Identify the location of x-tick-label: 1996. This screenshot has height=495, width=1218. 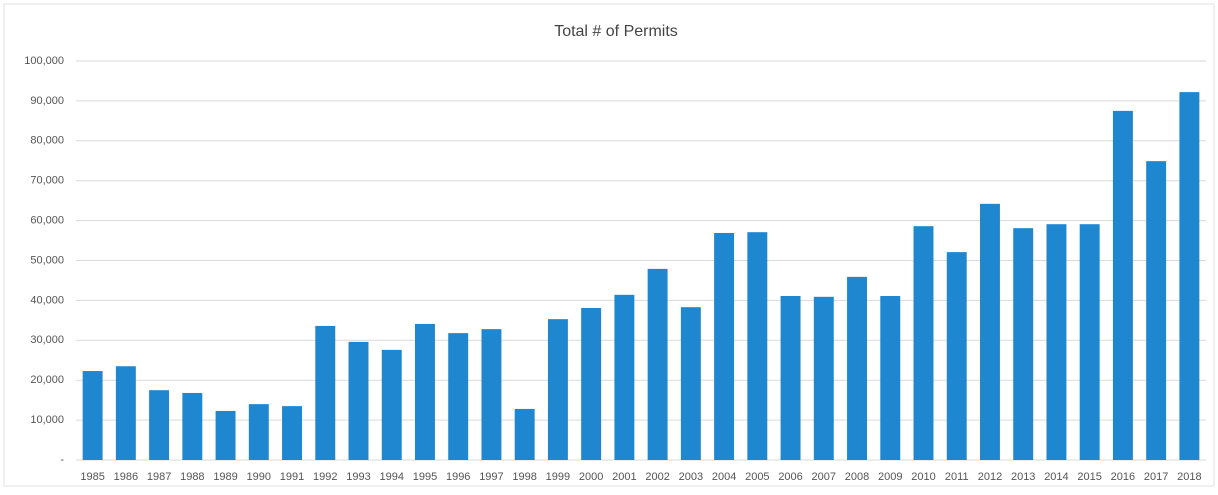
(458, 477).